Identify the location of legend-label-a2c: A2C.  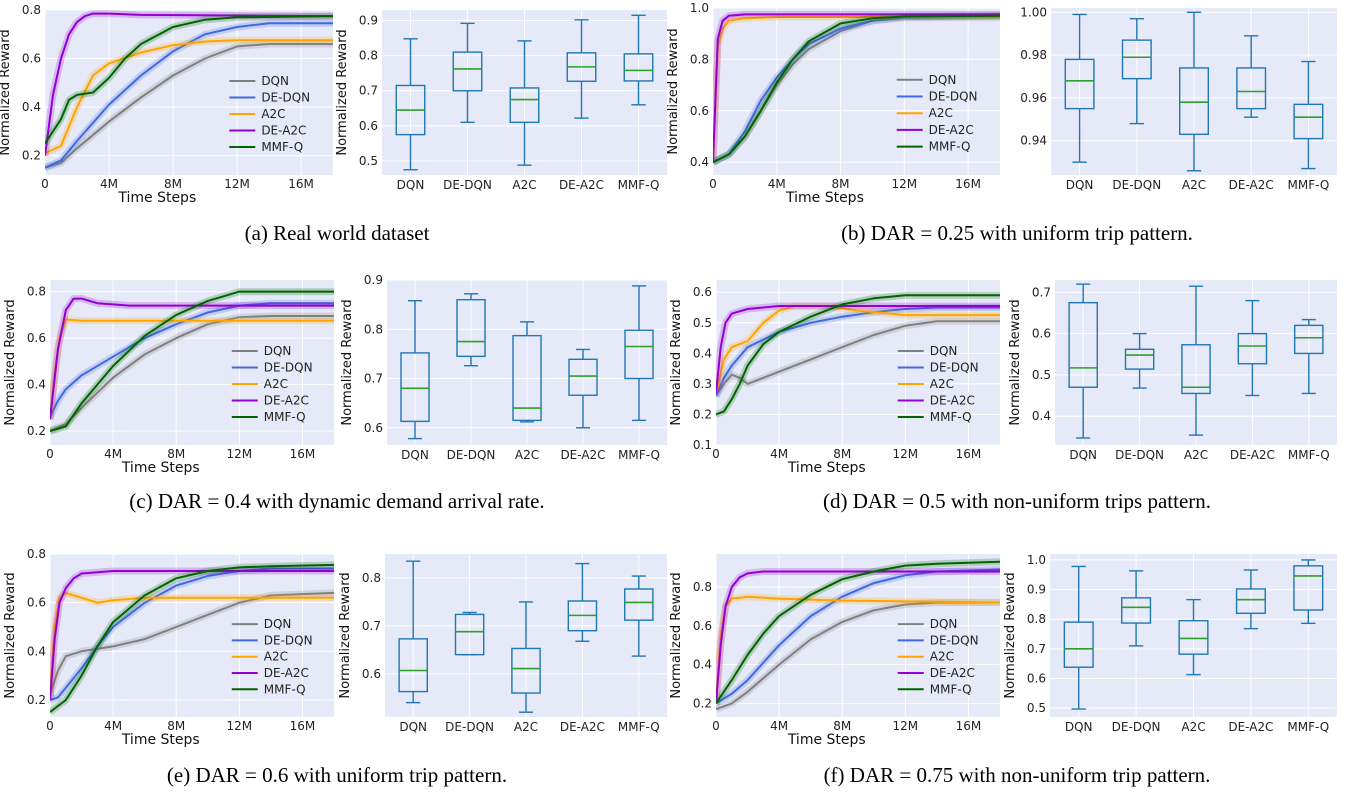
(273, 114).